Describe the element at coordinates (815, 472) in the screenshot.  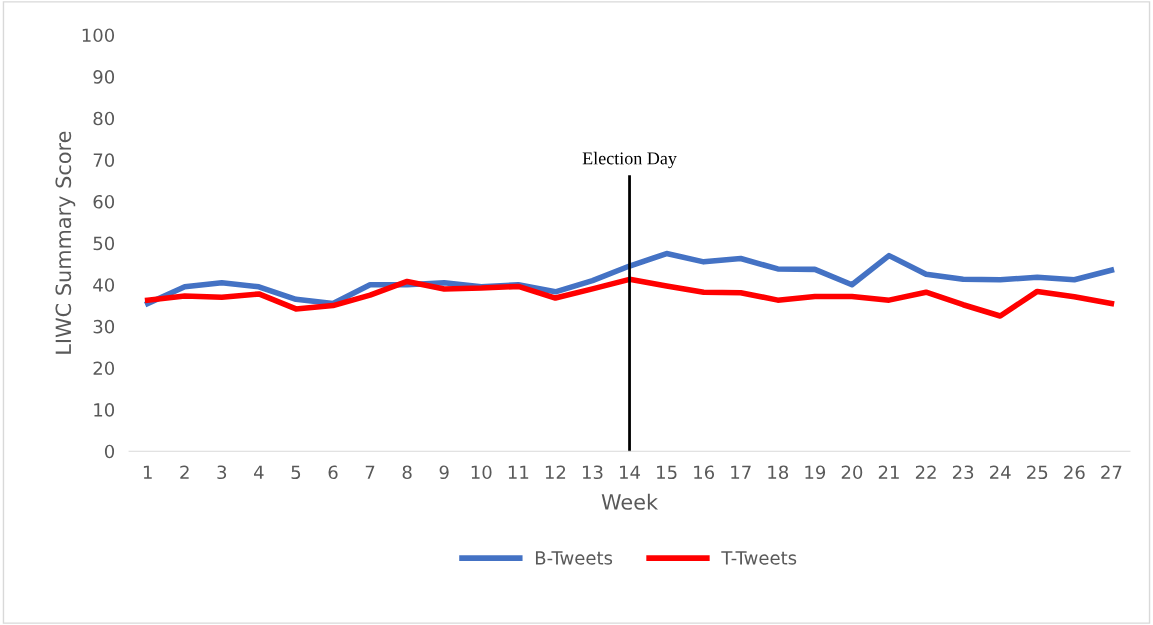
I see `x-tick-label: 19` at that location.